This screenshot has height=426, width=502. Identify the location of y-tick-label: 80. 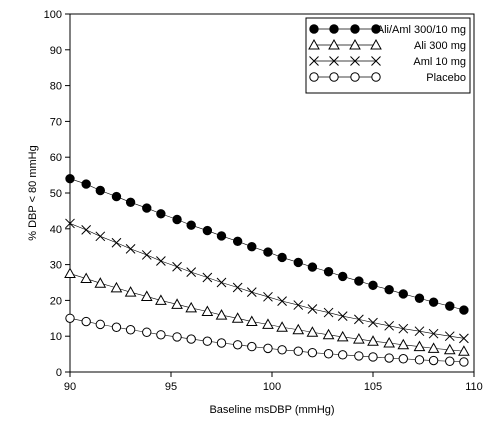
(56, 87).